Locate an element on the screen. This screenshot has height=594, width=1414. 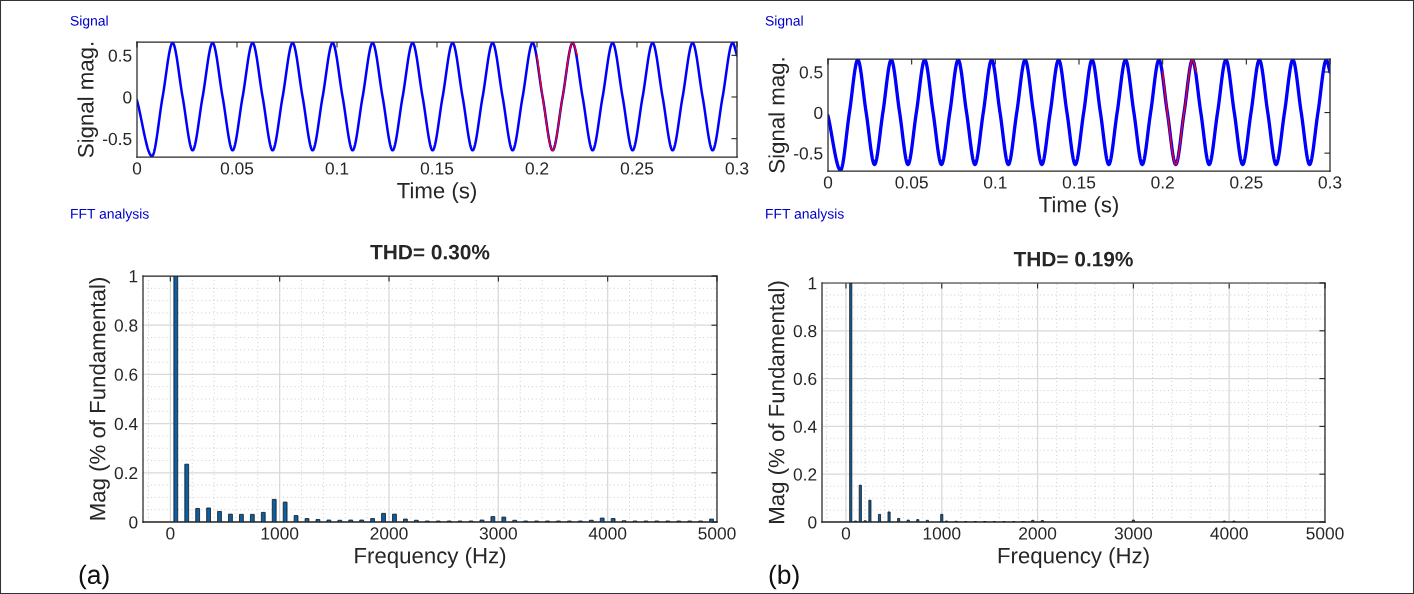
text: (b) is located at coordinates (784, 577).